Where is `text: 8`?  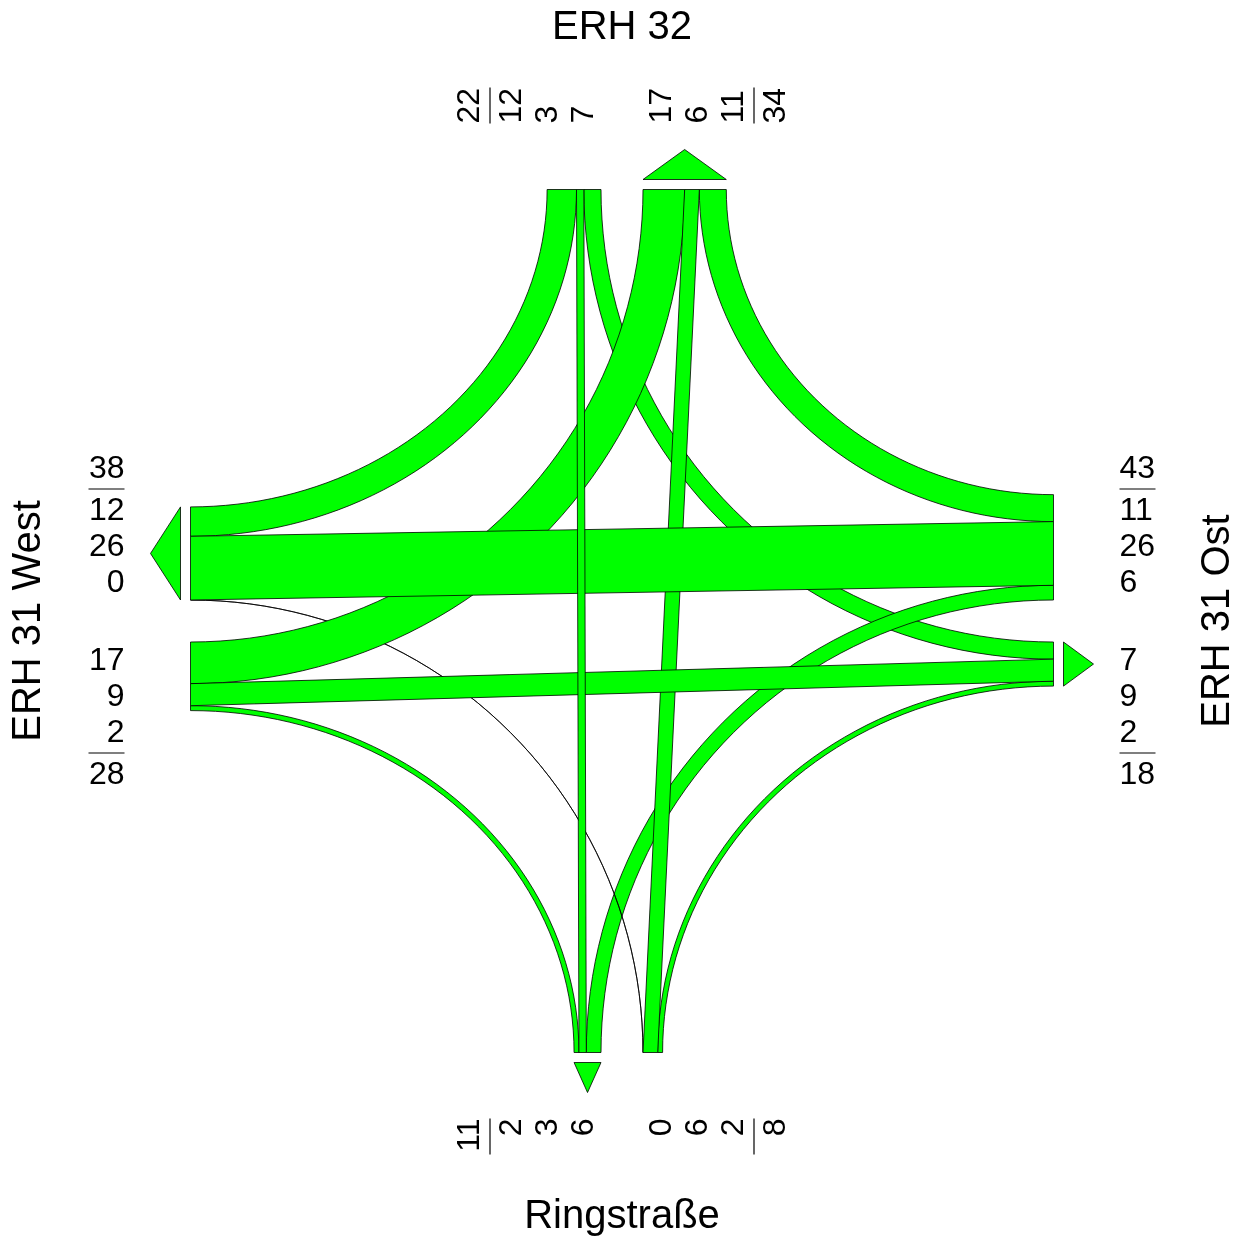 text: 8 is located at coordinates (774, 1127).